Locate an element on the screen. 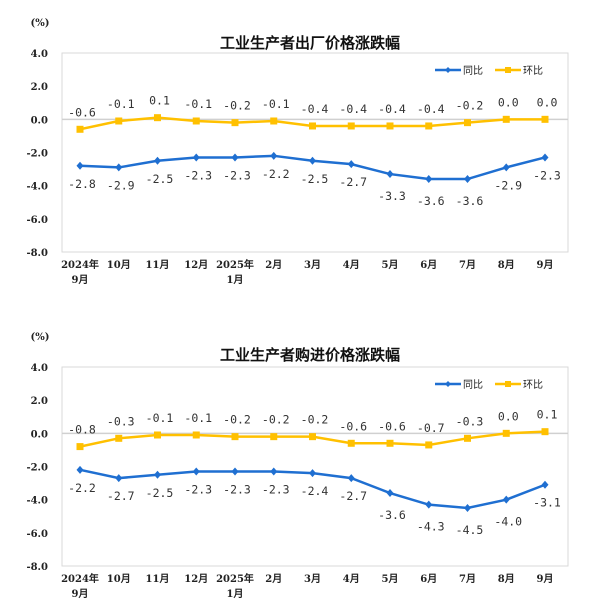 This screenshot has width=600, height=612. data-label-yoy: -3.6 is located at coordinates (431, 201).